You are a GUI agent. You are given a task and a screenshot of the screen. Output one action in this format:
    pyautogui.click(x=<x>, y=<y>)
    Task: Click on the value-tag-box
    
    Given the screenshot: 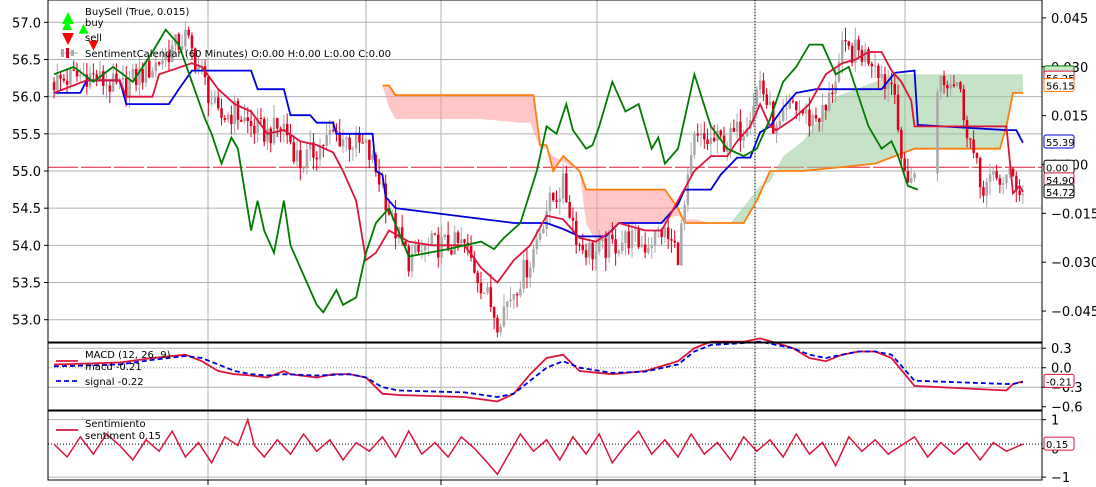 What is the action you would take?
    pyautogui.click(x=1059, y=85)
    